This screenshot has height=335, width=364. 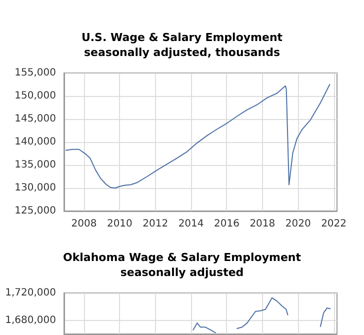 I want to click on x-tick-label: 2010, so click(x=119, y=224).